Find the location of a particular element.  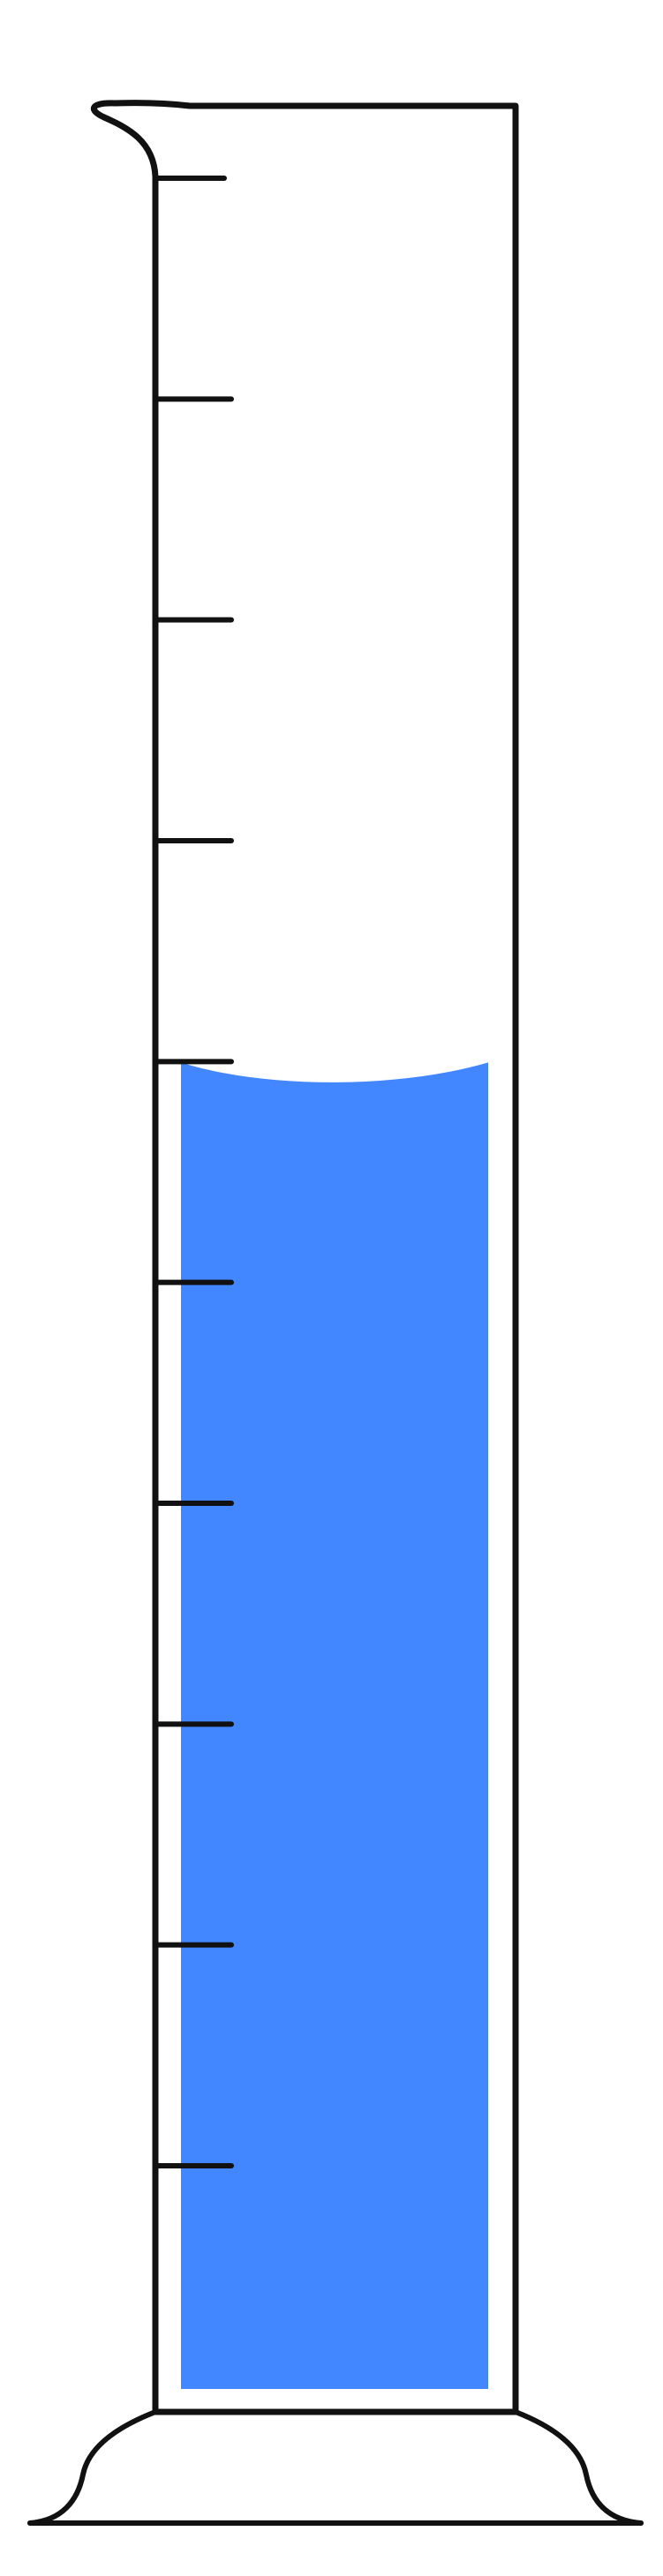

base-right-flare is located at coordinates (578, 2467).